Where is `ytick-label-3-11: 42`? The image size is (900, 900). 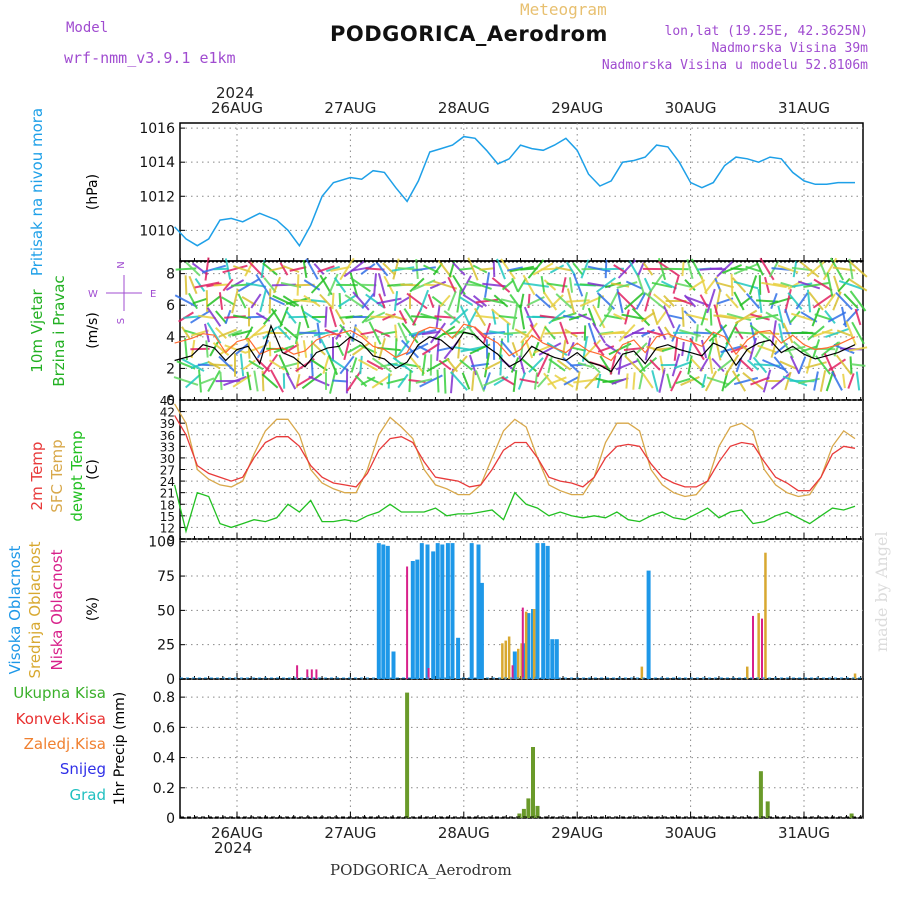 ytick-label-3-11: 42 is located at coordinates (167, 413).